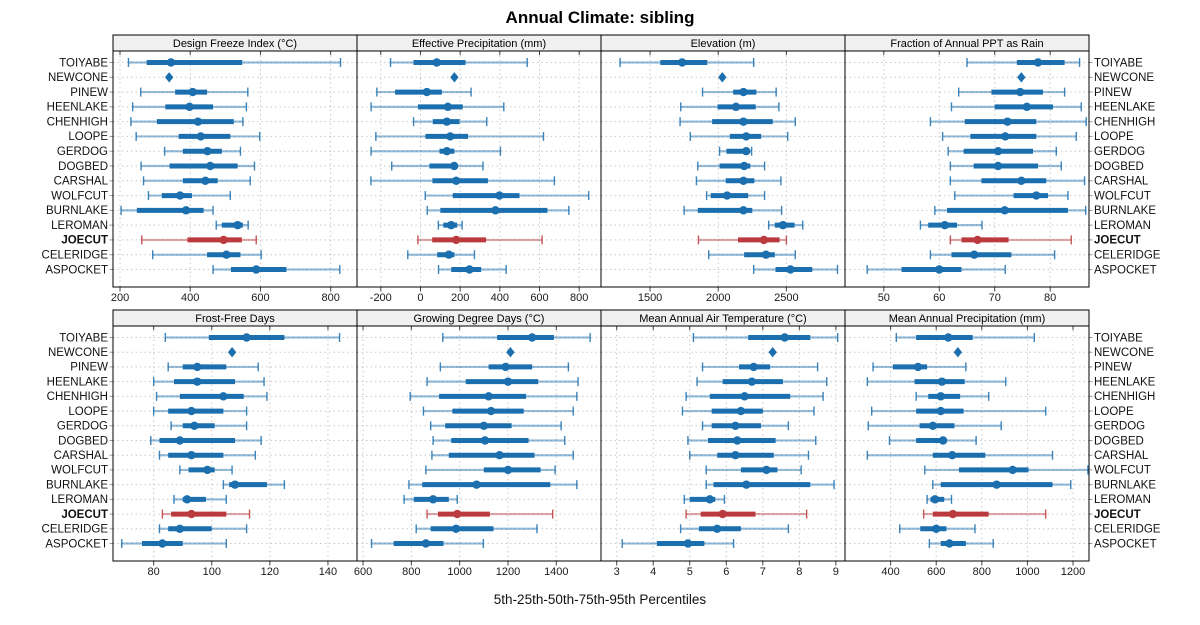 This screenshot has height=625, width=1200. Describe the element at coordinates (1114, 137) in the screenshot. I see `site-label-right: LOOPE` at that location.